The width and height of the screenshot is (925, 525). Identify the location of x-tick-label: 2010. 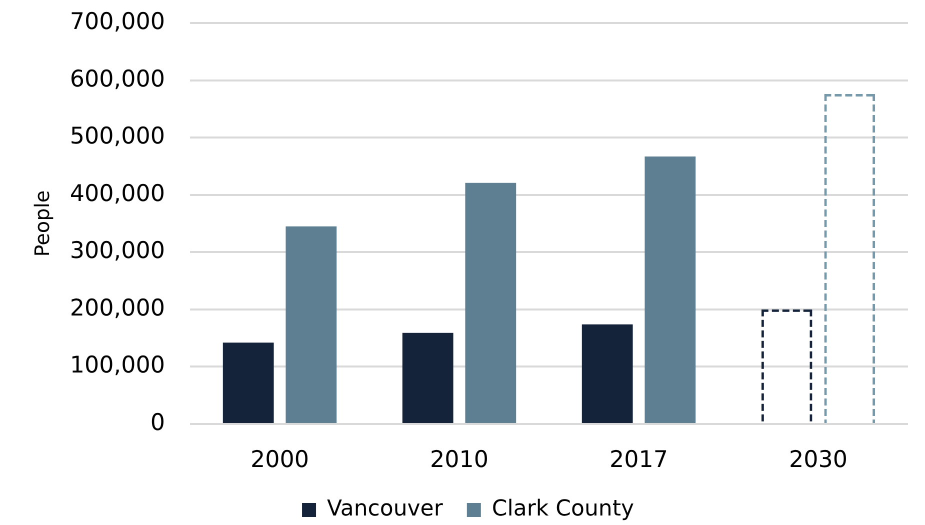
(459, 459).